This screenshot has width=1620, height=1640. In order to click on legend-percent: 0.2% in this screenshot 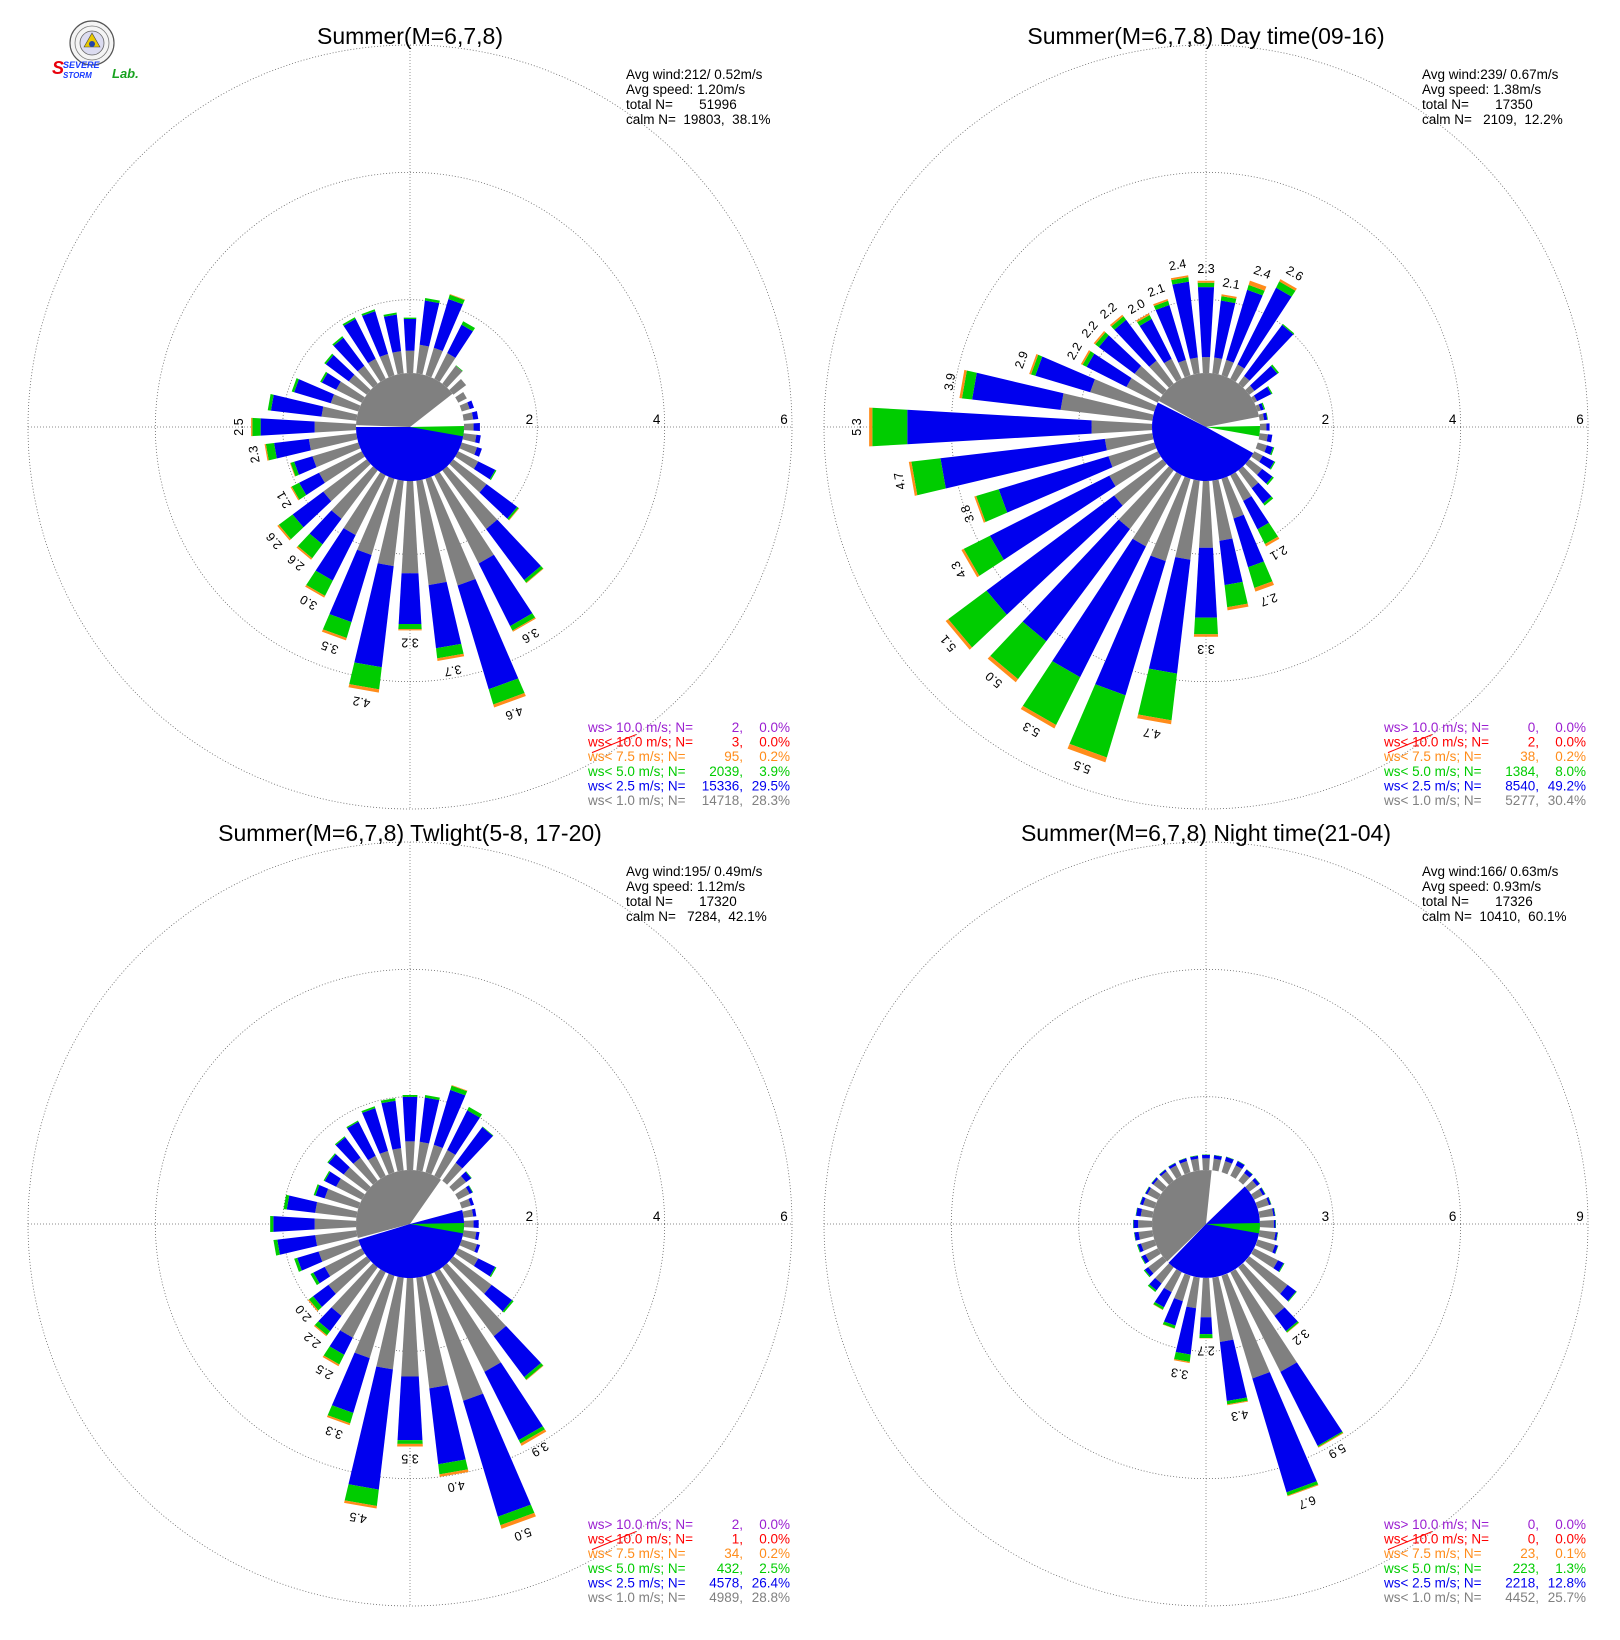, I will do `click(774, 1553)`.